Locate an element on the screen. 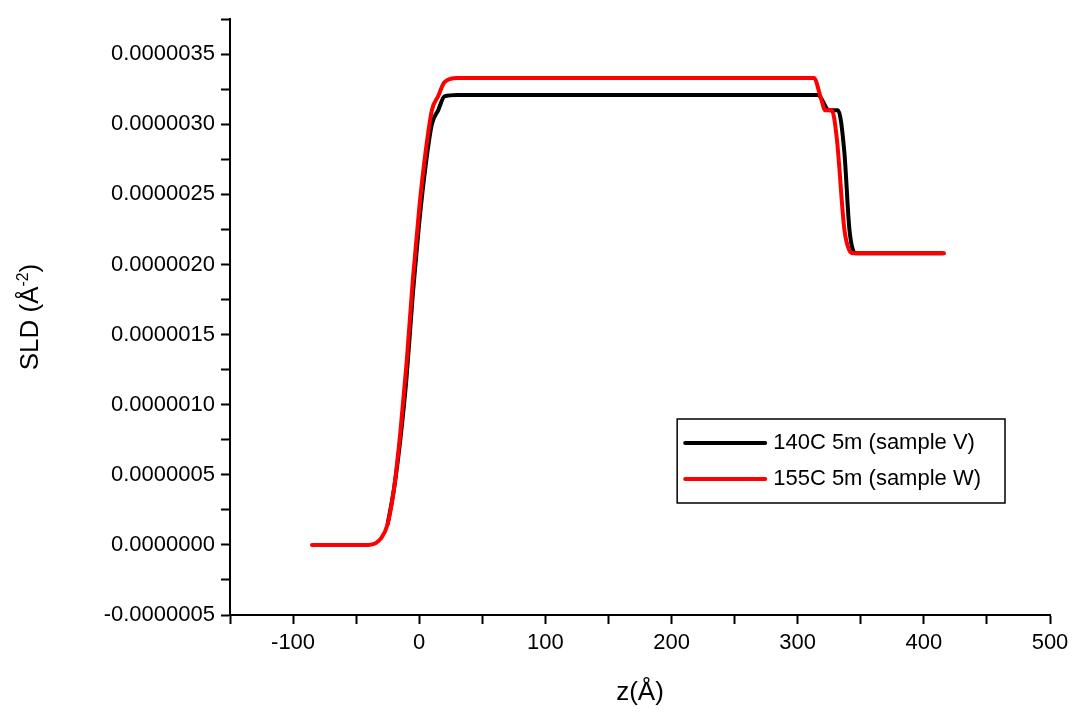 The height and width of the screenshot is (716, 1078). x-tick-label: 500 is located at coordinates (1050, 642).